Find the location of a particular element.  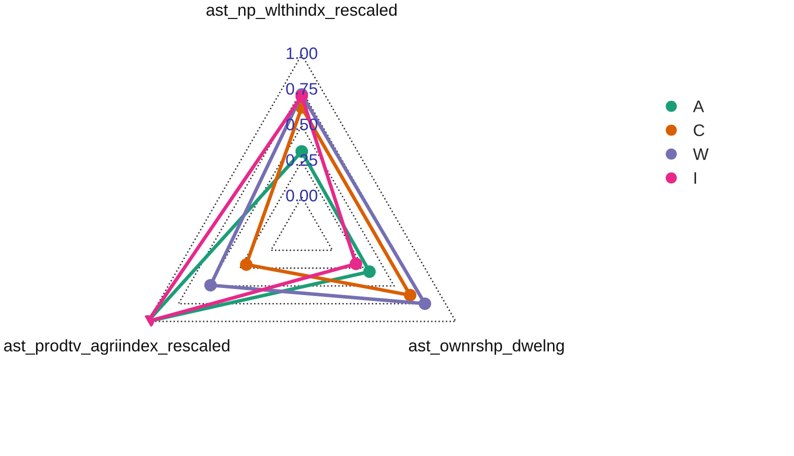

y-tick-label: 1.00 is located at coordinates (302, 53).